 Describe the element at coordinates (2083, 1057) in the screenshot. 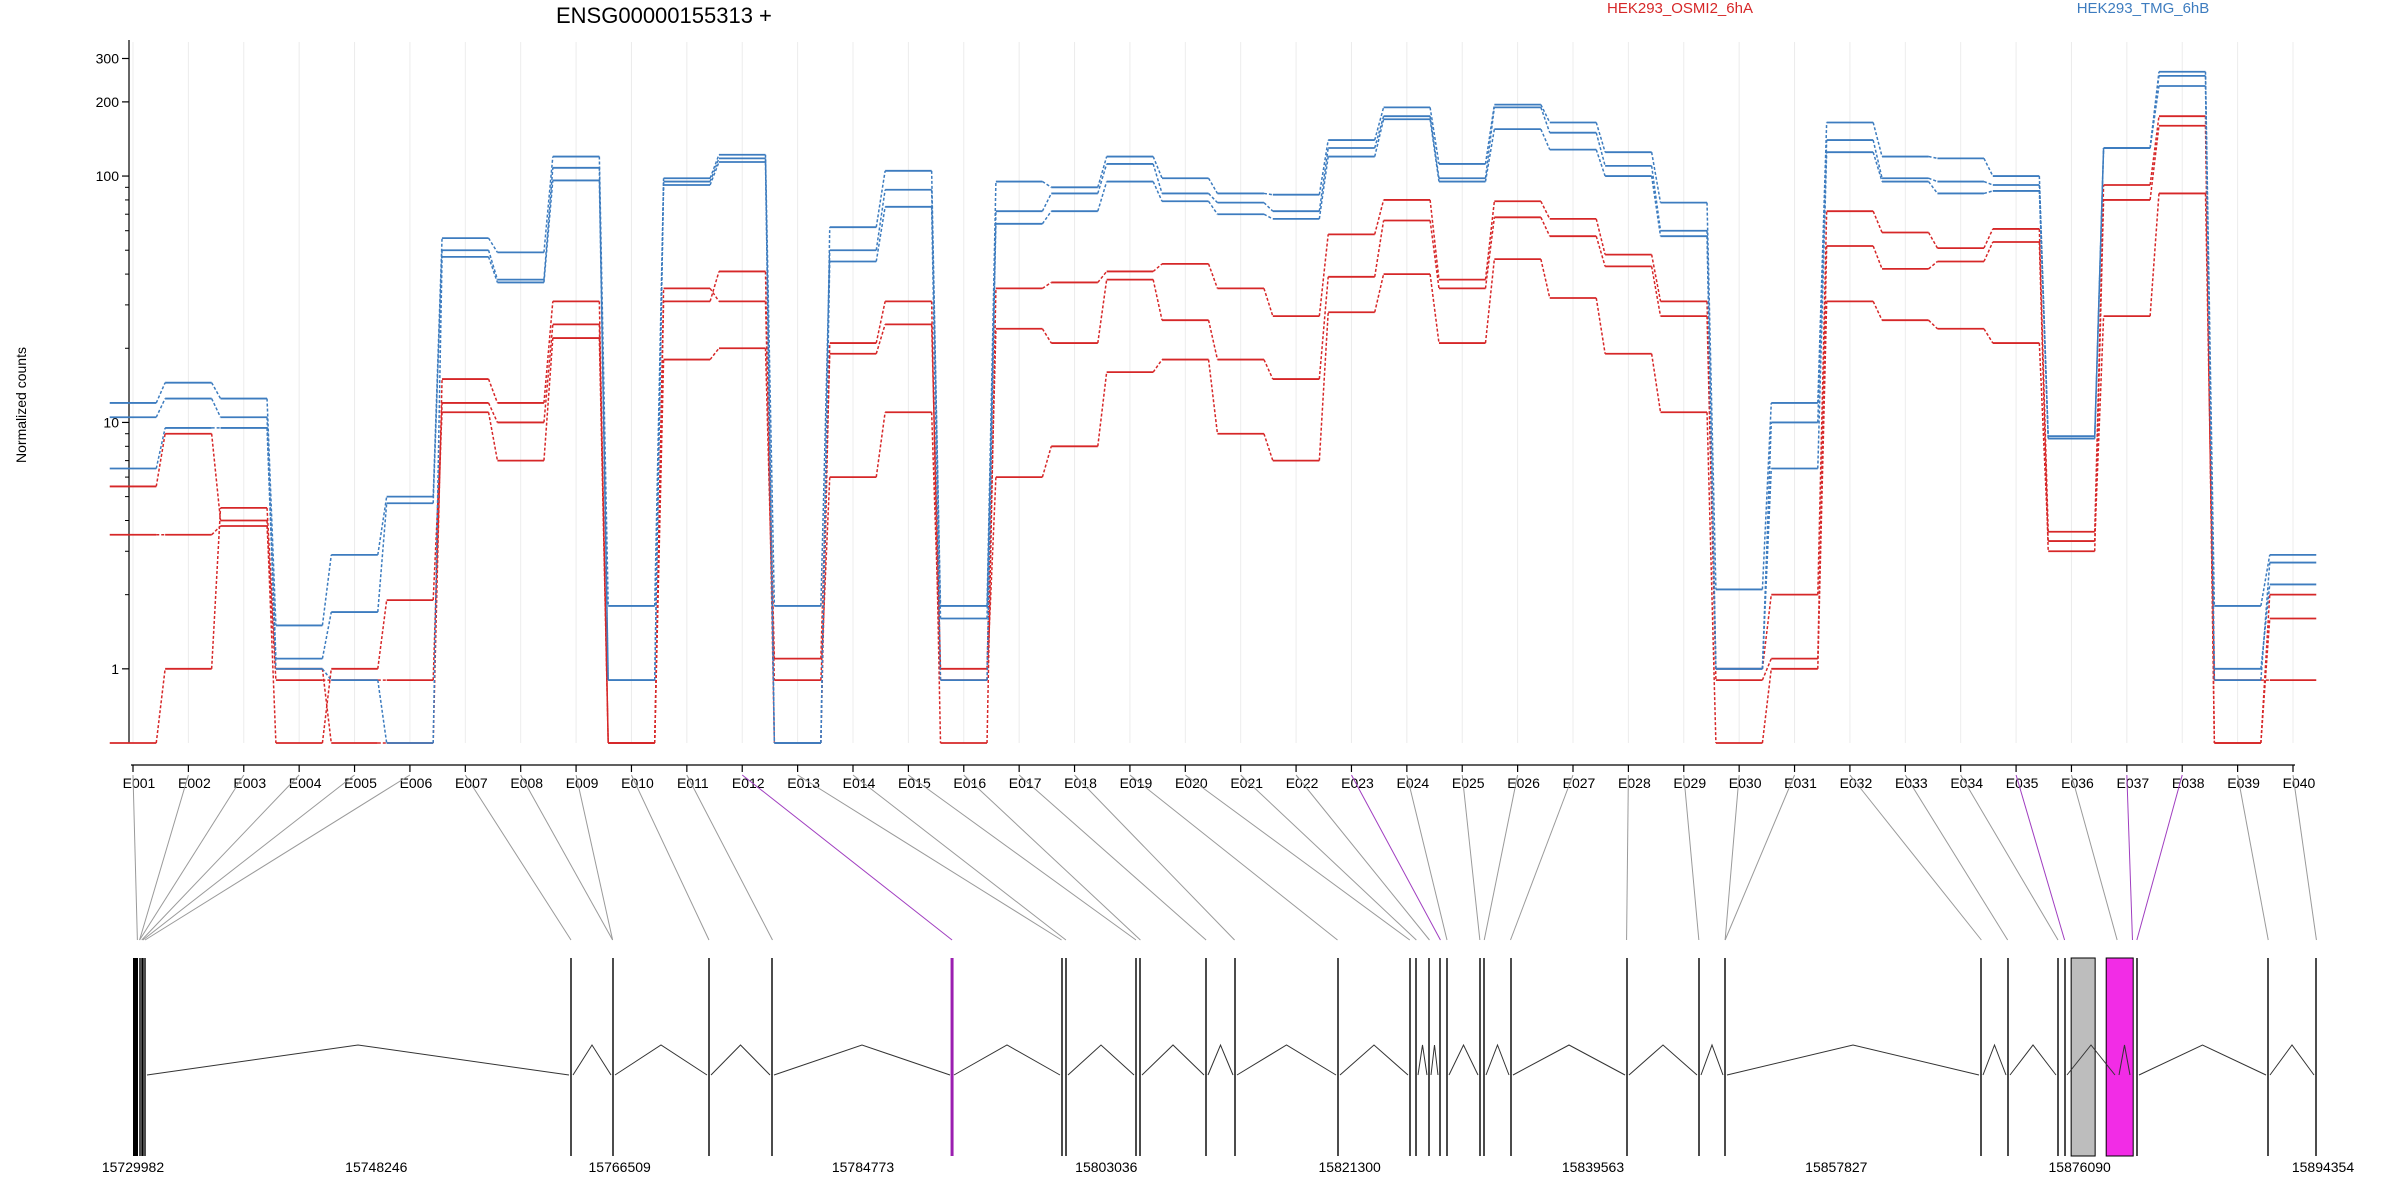

I see `exon-block-grey` at that location.